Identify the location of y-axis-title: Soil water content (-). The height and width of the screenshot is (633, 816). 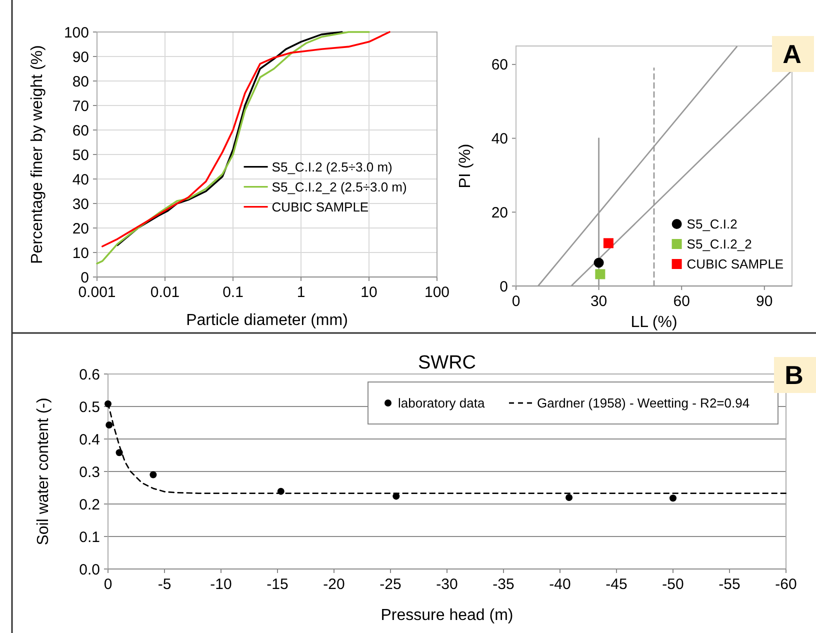
(43, 472).